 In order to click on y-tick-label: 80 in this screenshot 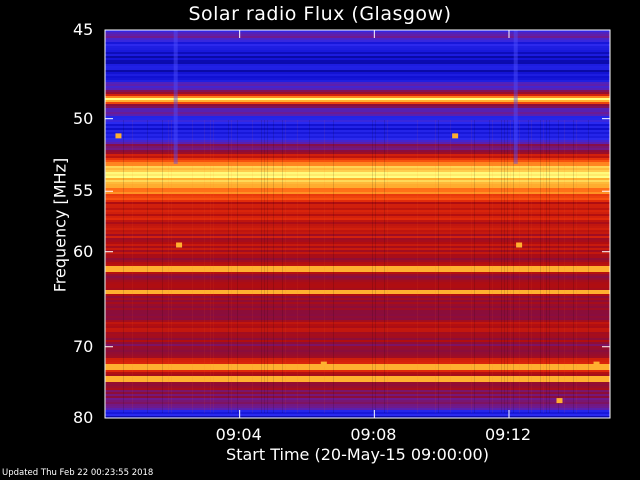, I will do `click(83, 417)`.